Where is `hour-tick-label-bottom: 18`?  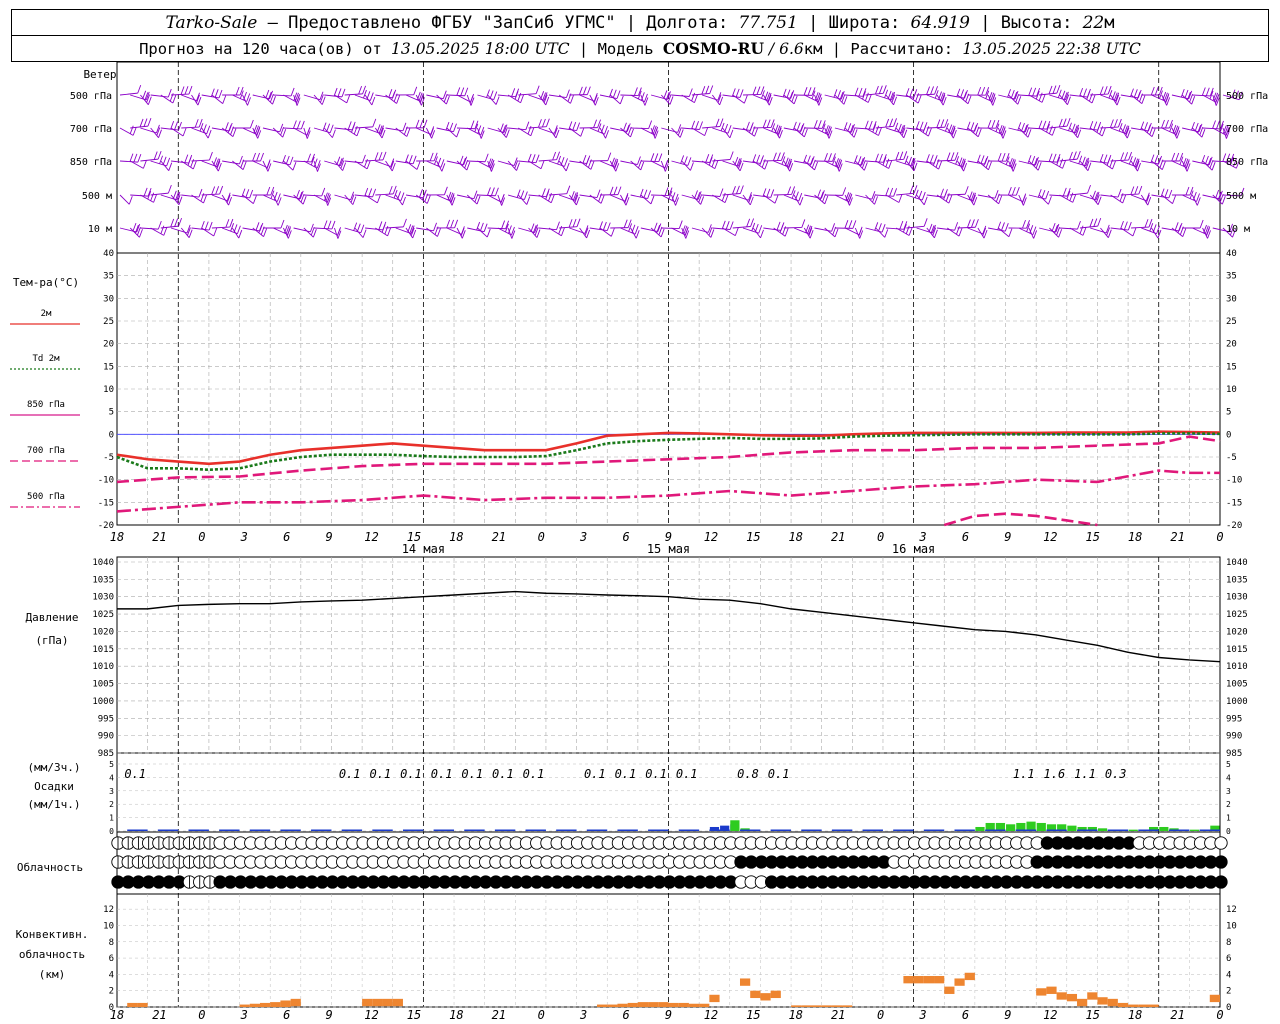
hour-tick-label-bottom: 18 is located at coordinates (1135, 1015).